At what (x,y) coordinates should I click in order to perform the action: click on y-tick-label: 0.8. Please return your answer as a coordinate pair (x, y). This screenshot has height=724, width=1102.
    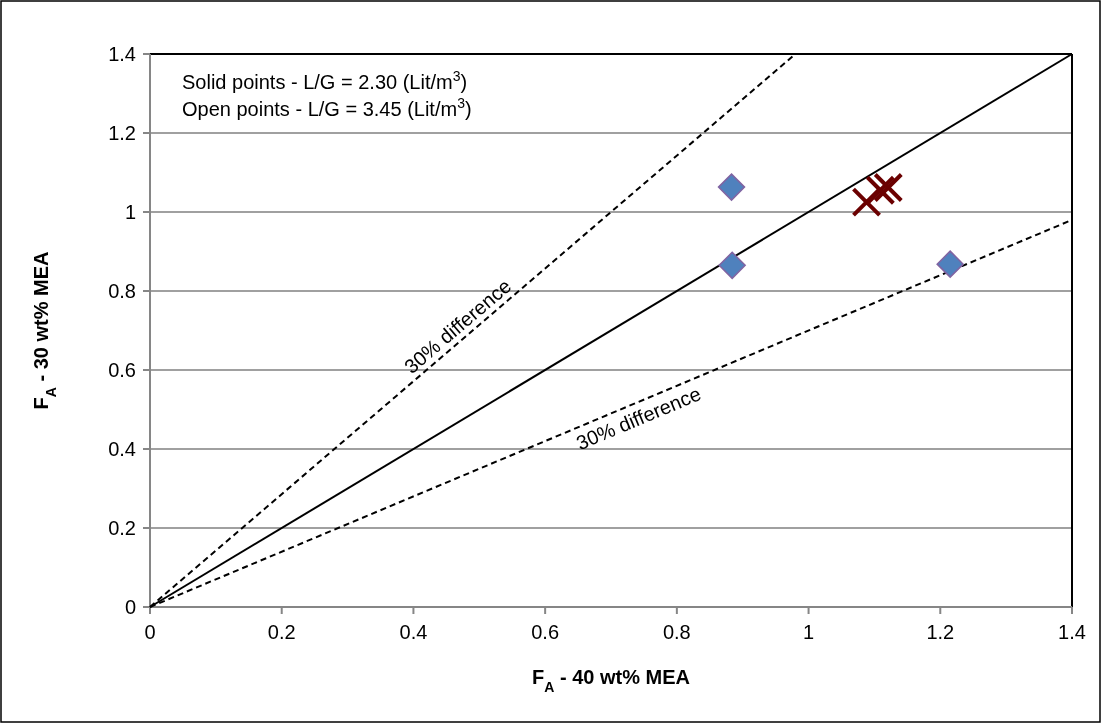
    Looking at the image, I should click on (122, 291).